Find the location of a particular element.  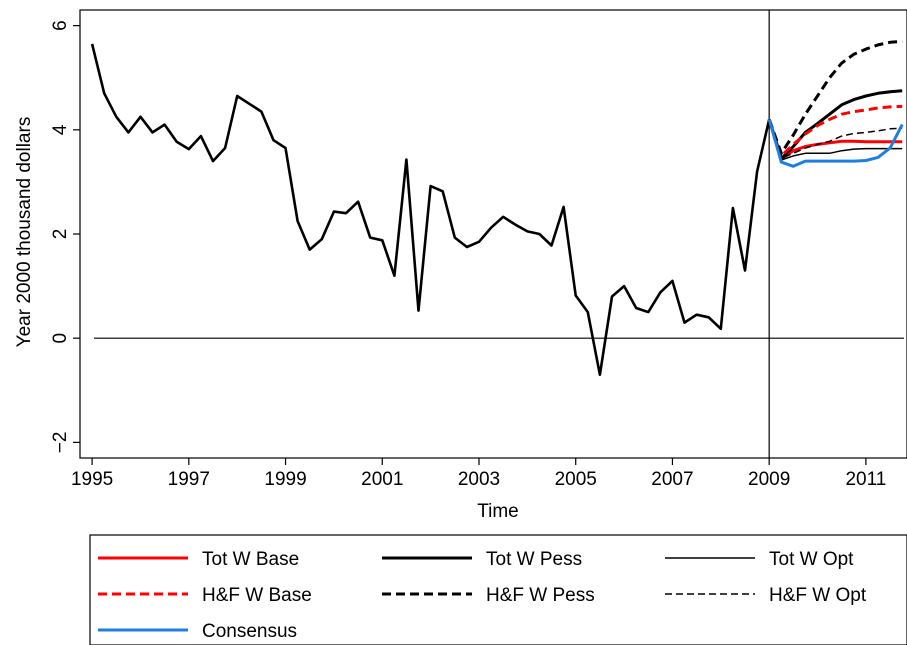

legend-label-tot-w-opt: Tot W Opt is located at coordinates (811, 559).